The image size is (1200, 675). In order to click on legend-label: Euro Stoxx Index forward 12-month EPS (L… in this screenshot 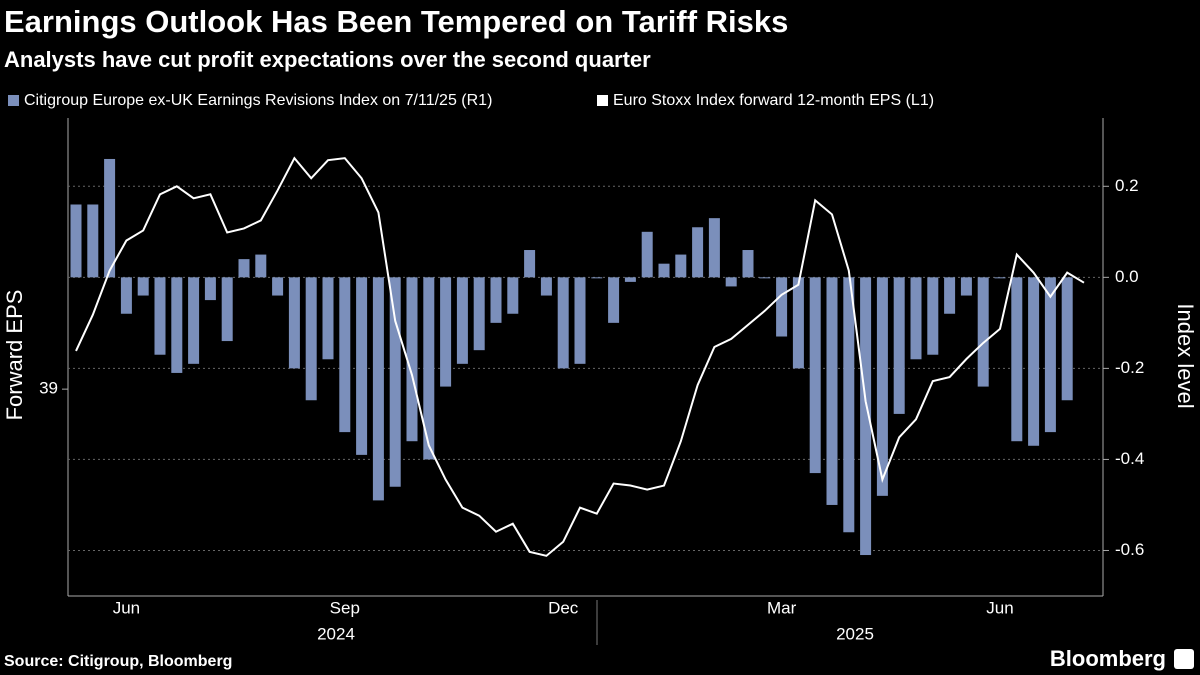, I will do `click(773, 100)`.